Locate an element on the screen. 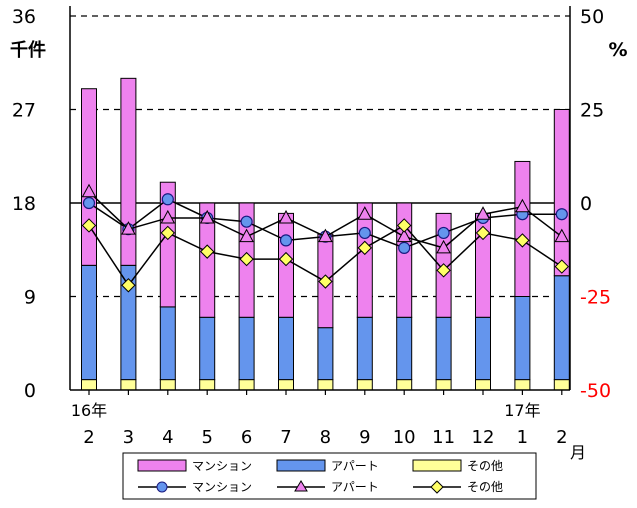 This screenshot has height=508, width=637. legend-line-label: アパート is located at coordinates (355, 487).